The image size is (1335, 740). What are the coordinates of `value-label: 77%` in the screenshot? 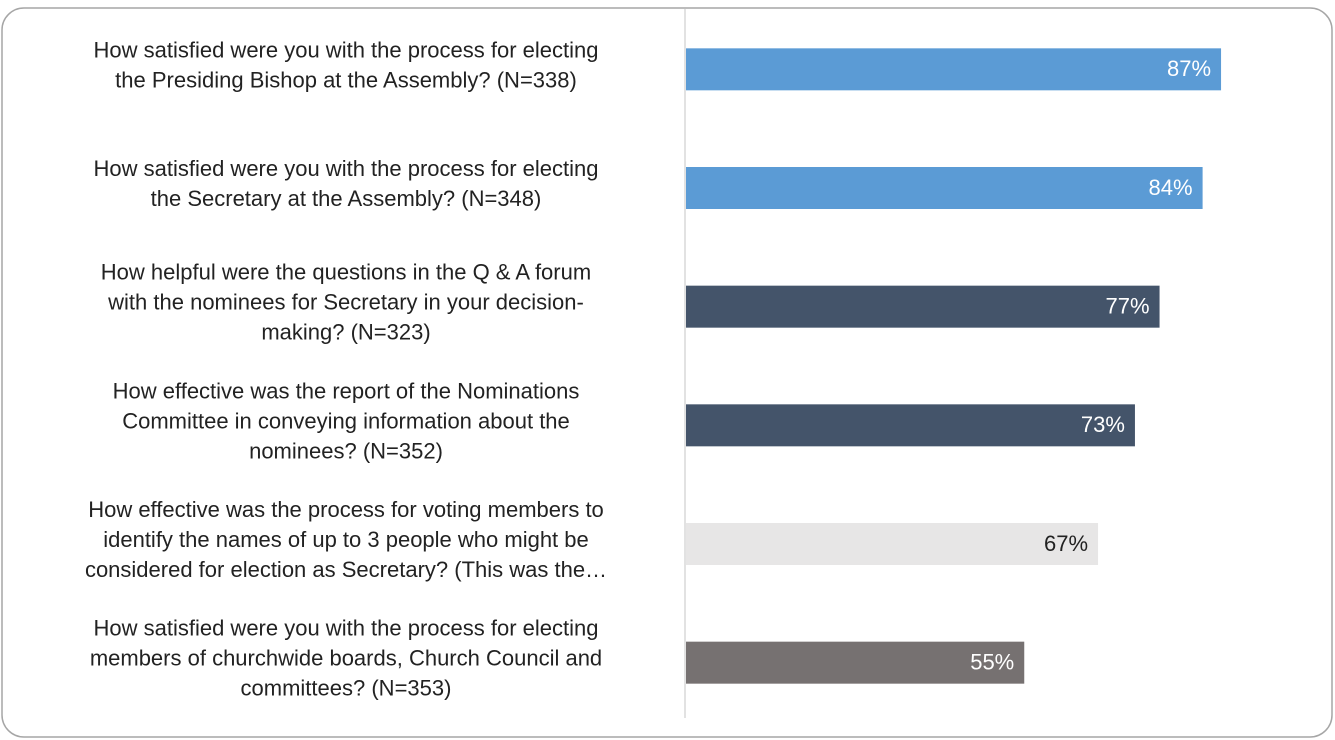 It's located at (1128, 305).